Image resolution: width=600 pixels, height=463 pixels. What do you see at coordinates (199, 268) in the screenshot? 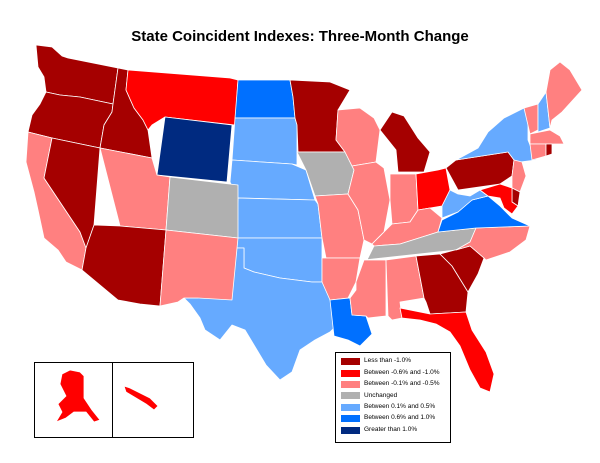
I see `state-NM` at bounding box center [199, 268].